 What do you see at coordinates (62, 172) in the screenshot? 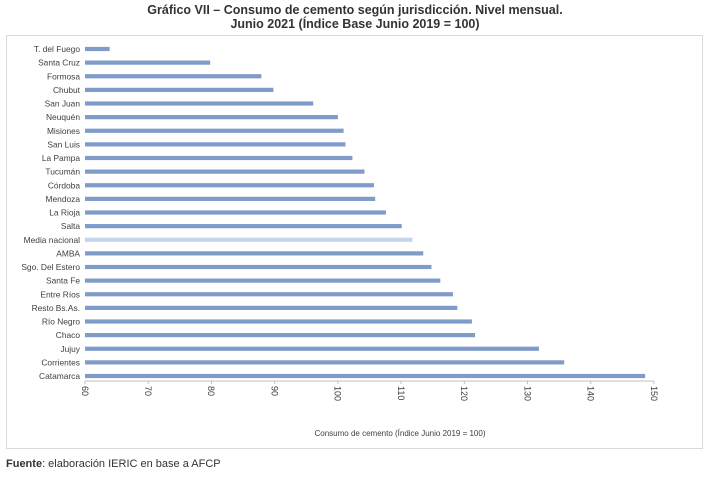
I see `category-label: Tucumán` at bounding box center [62, 172].